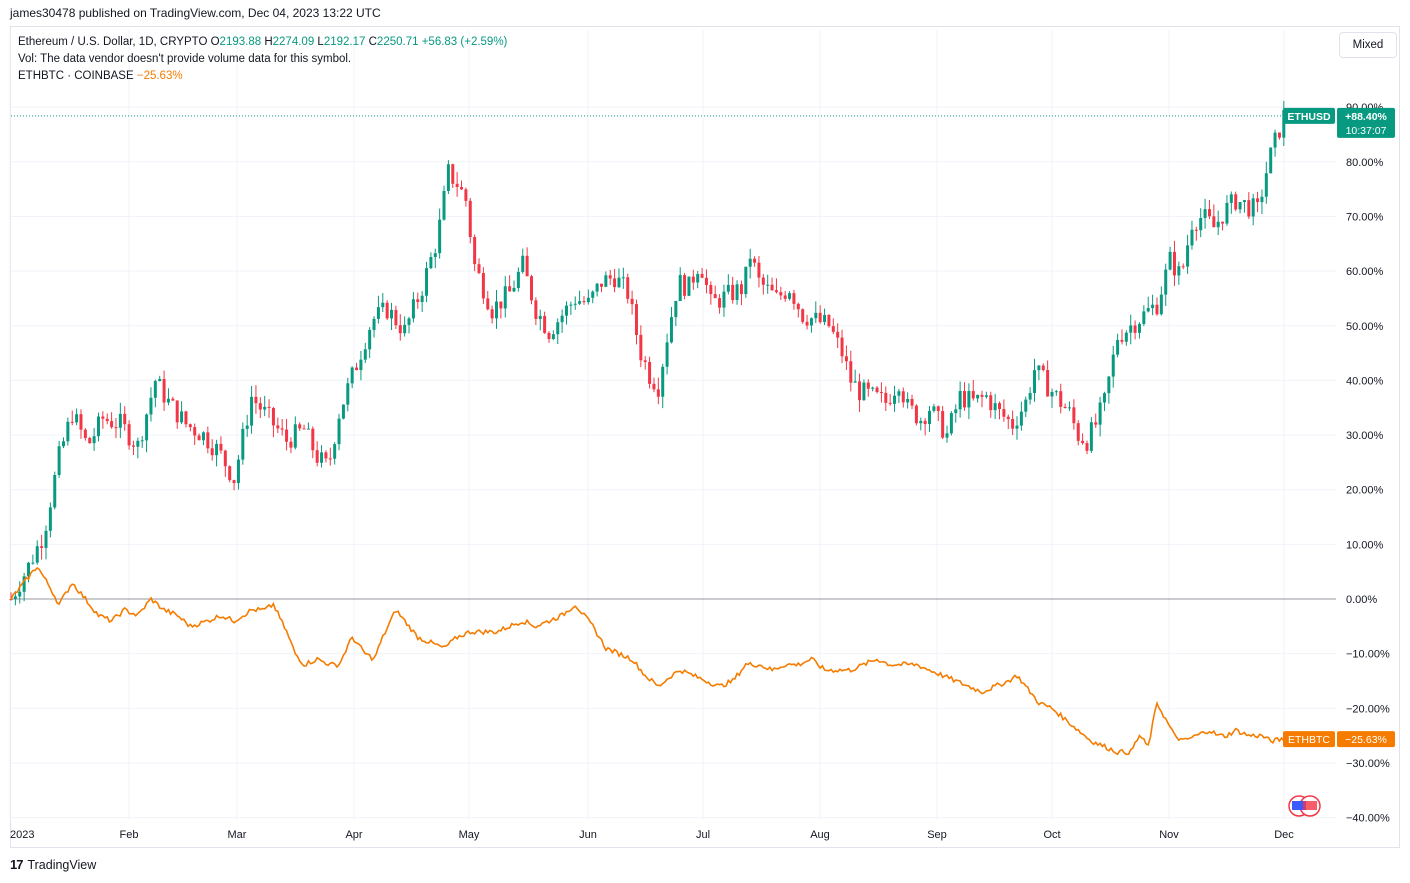 The height and width of the screenshot is (883, 1410). I want to click on ethusd-tag-label: ETHUSD, so click(1309, 117).